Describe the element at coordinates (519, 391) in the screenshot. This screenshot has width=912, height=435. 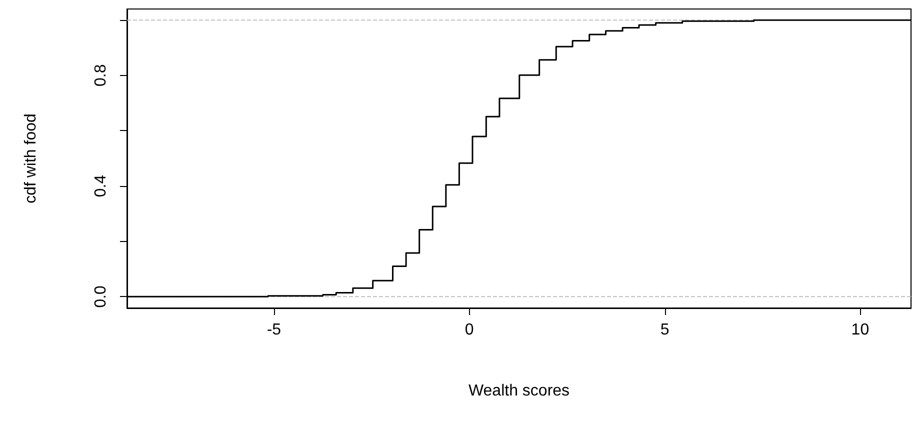
I see `x-axis-title: Wealth scores` at that location.